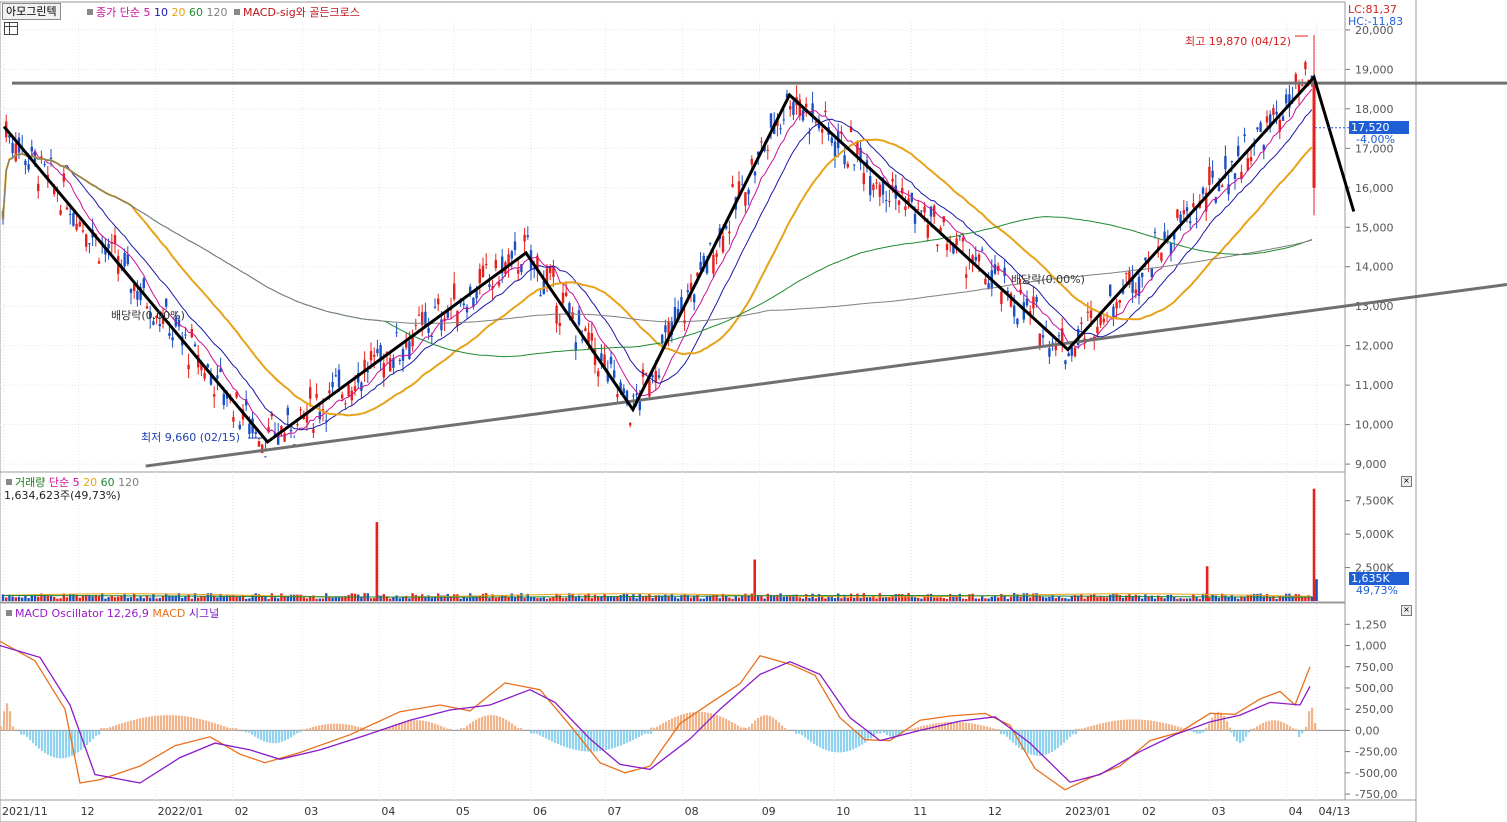  Describe the element at coordinates (1374, 425) in the screenshot. I see `y-tick-label: 10,000` at that location.